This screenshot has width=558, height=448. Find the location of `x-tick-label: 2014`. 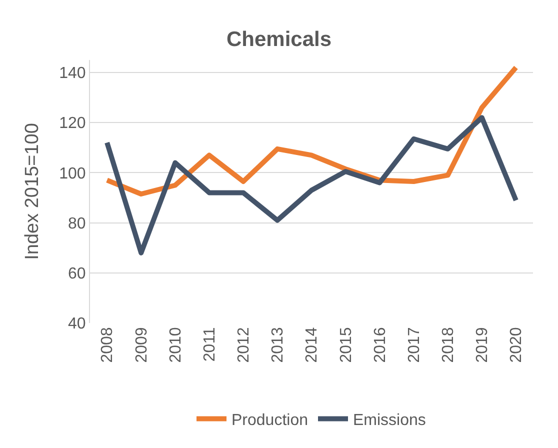

x-tick-label: 2014 is located at coordinates (312, 345).